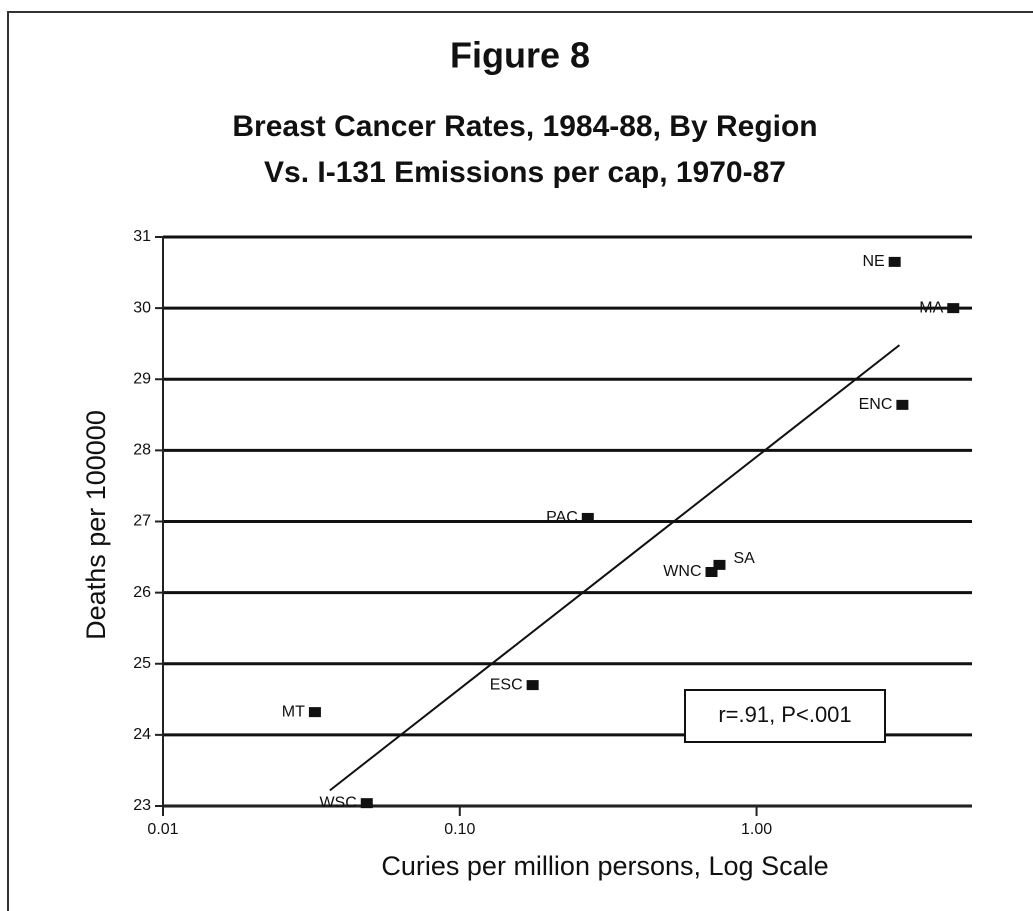 Image resolution: width=1033 pixels, height=911 pixels. What do you see at coordinates (931, 307) in the screenshot?
I see `point-label: MA` at bounding box center [931, 307].